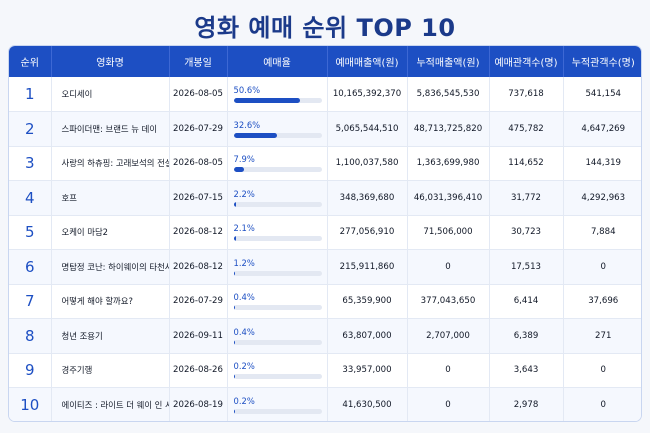 The height and width of the screenshot is (433, 650). I want to click on column-header-rank: 순위, so click(30, 61).